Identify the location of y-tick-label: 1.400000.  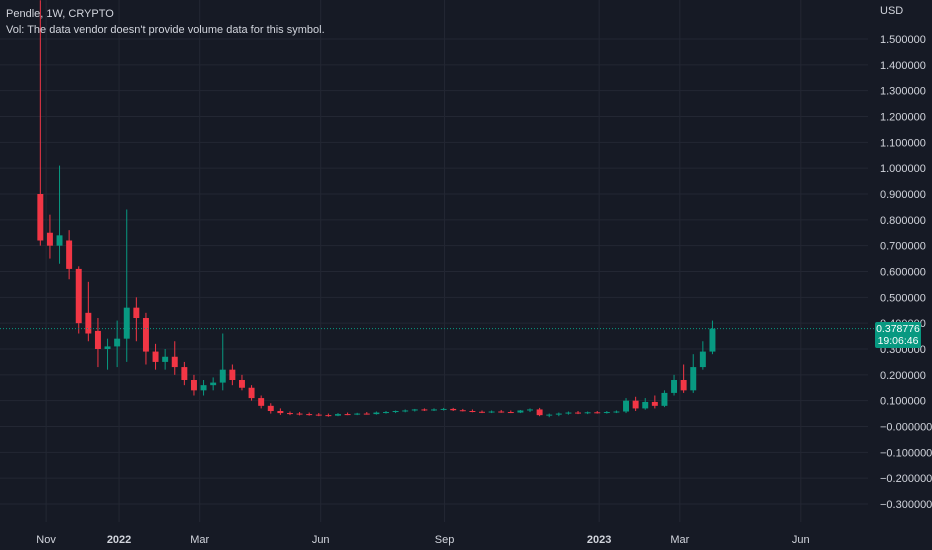
(903, 66).